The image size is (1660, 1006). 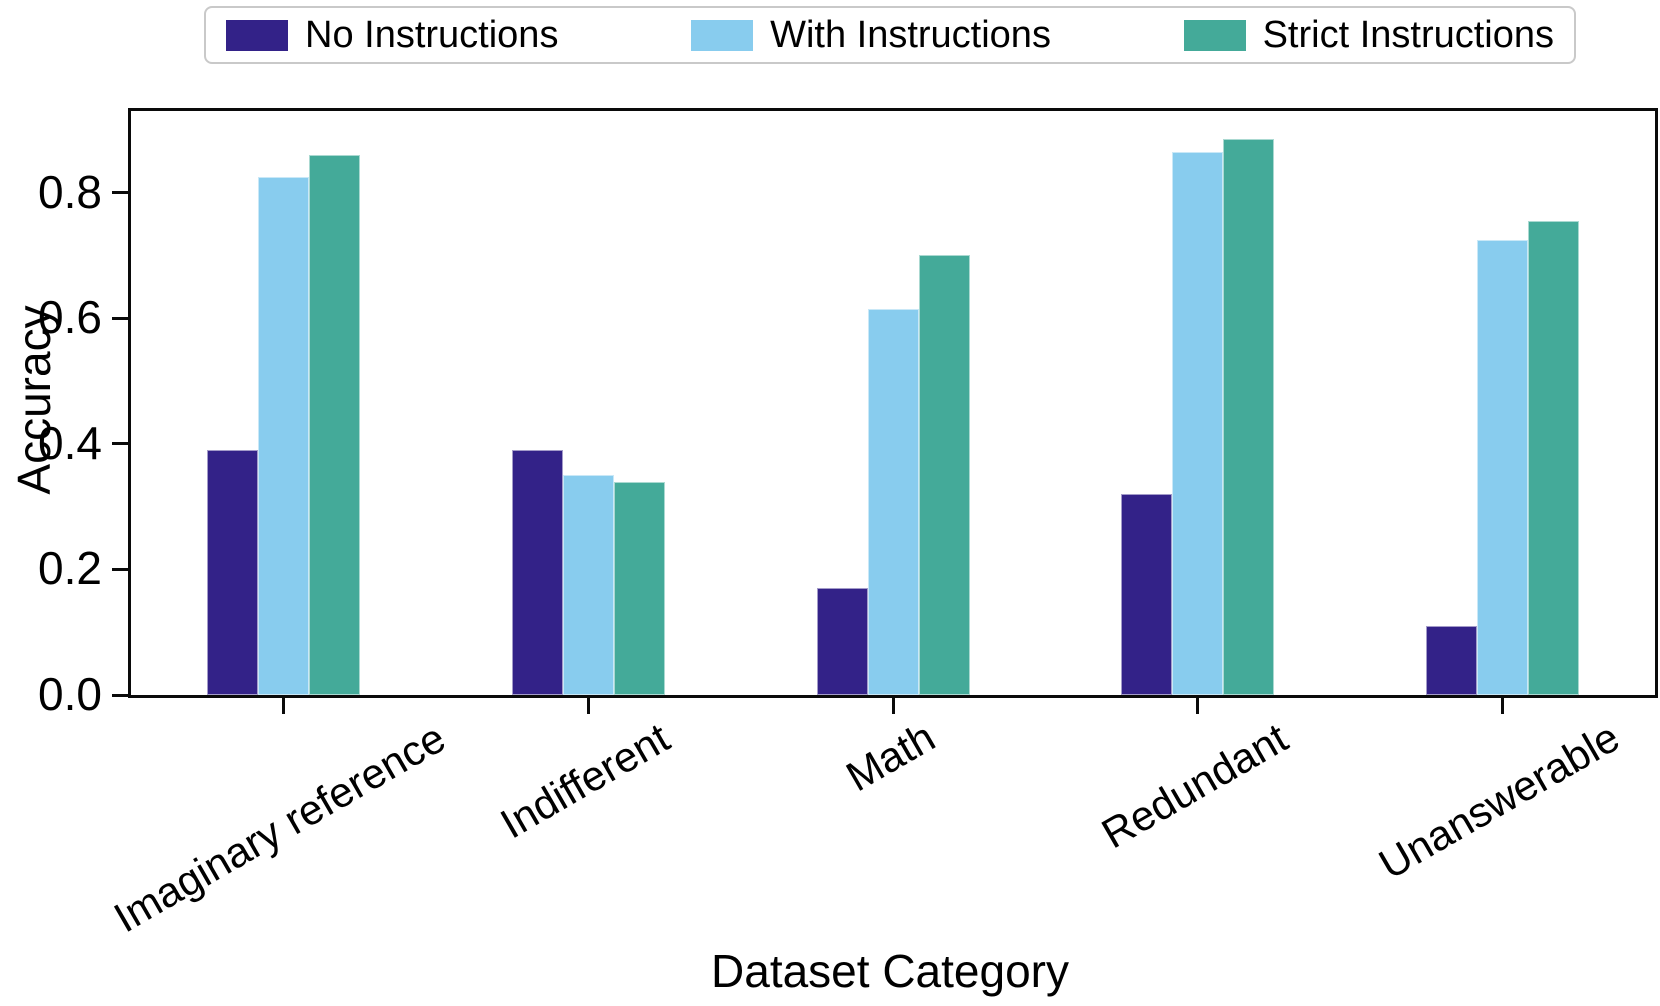 What do you see at coordinates (70, 442) in the screenshot?
I see `y-tick-label: 0.4` at bounding box center [70, 442].